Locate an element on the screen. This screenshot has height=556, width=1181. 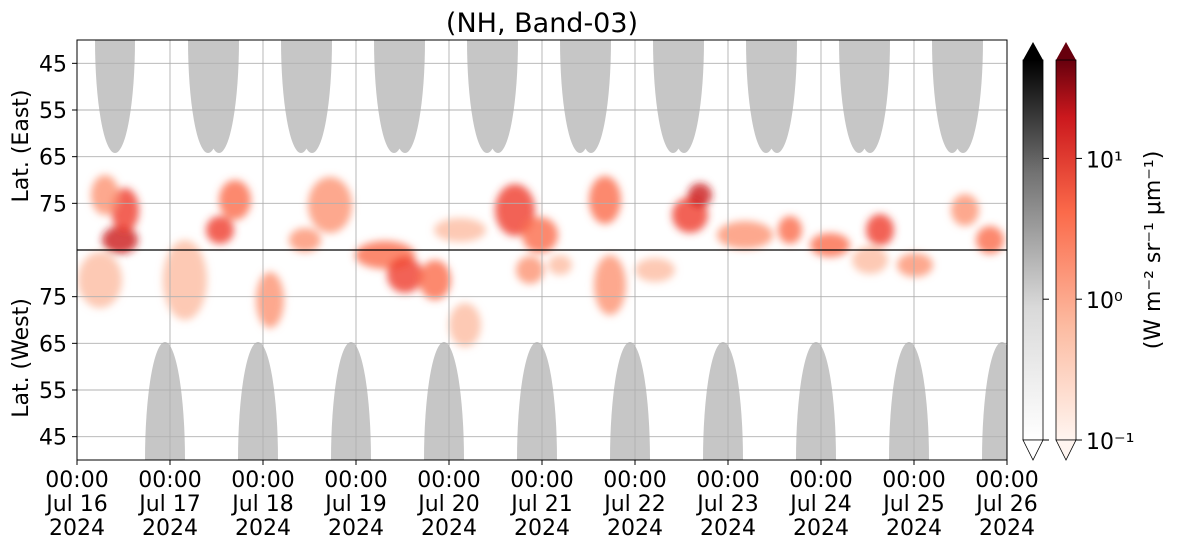
x-tick-label: Jul 22 is located at coordinates (634, 504).